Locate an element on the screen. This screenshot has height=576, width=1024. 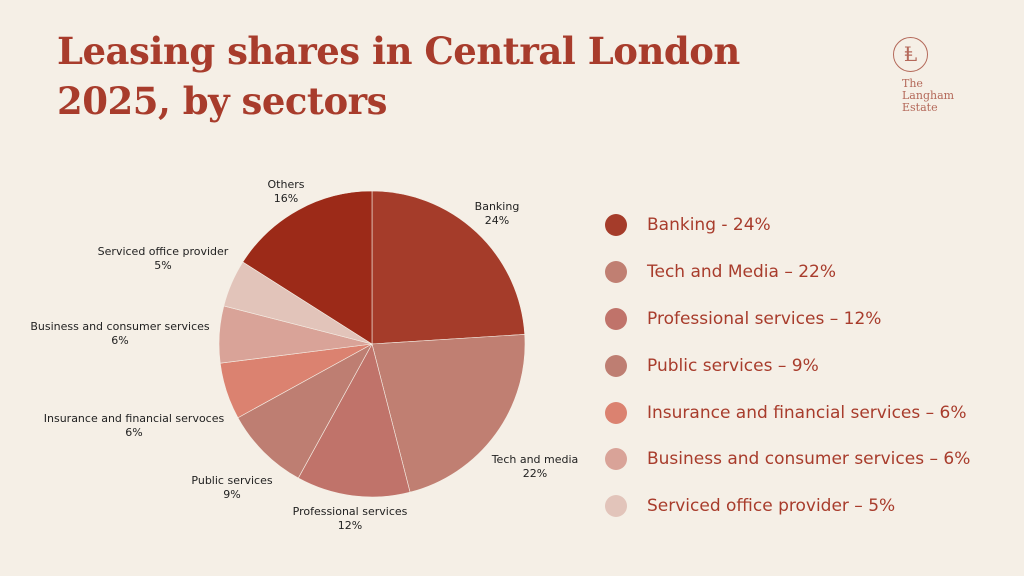
pie-slice-public-services is located at coordinates (305, 411).